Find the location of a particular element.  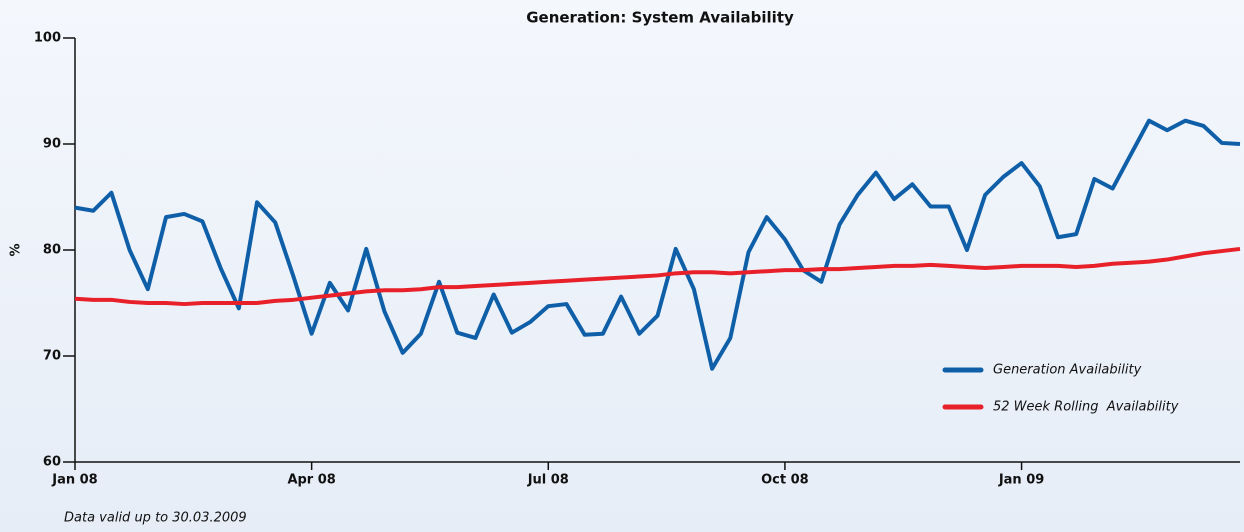

x-tick-label: Jan 09 is located at coordinates (1021, 480).